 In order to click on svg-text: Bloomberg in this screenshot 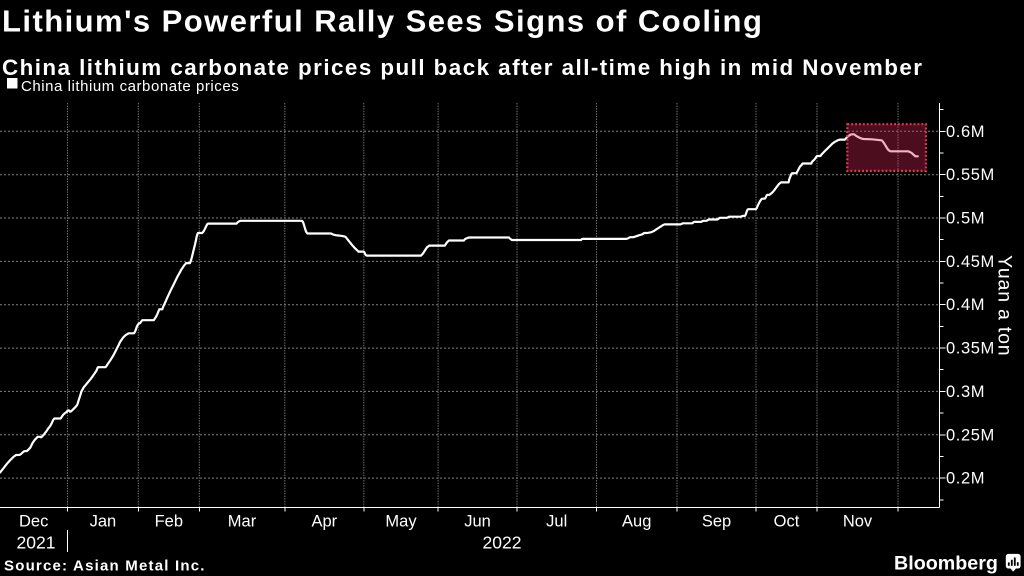, I will do `click(946, 564)`.